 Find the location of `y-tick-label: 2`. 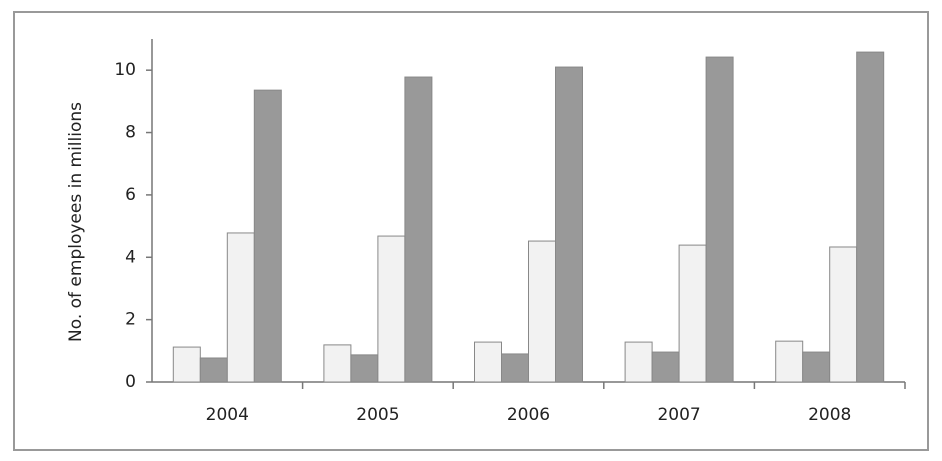

y-tick-label: 2 is located at coordinates (130, 320).